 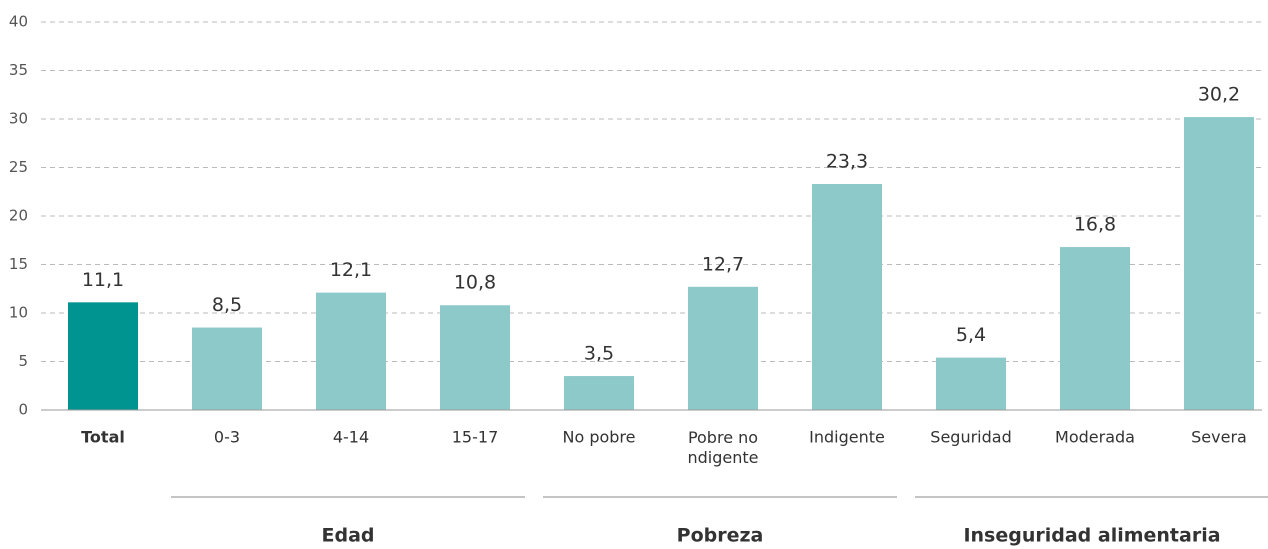 I want to click on y-tick-label: 0, so click(x=23, y=410).